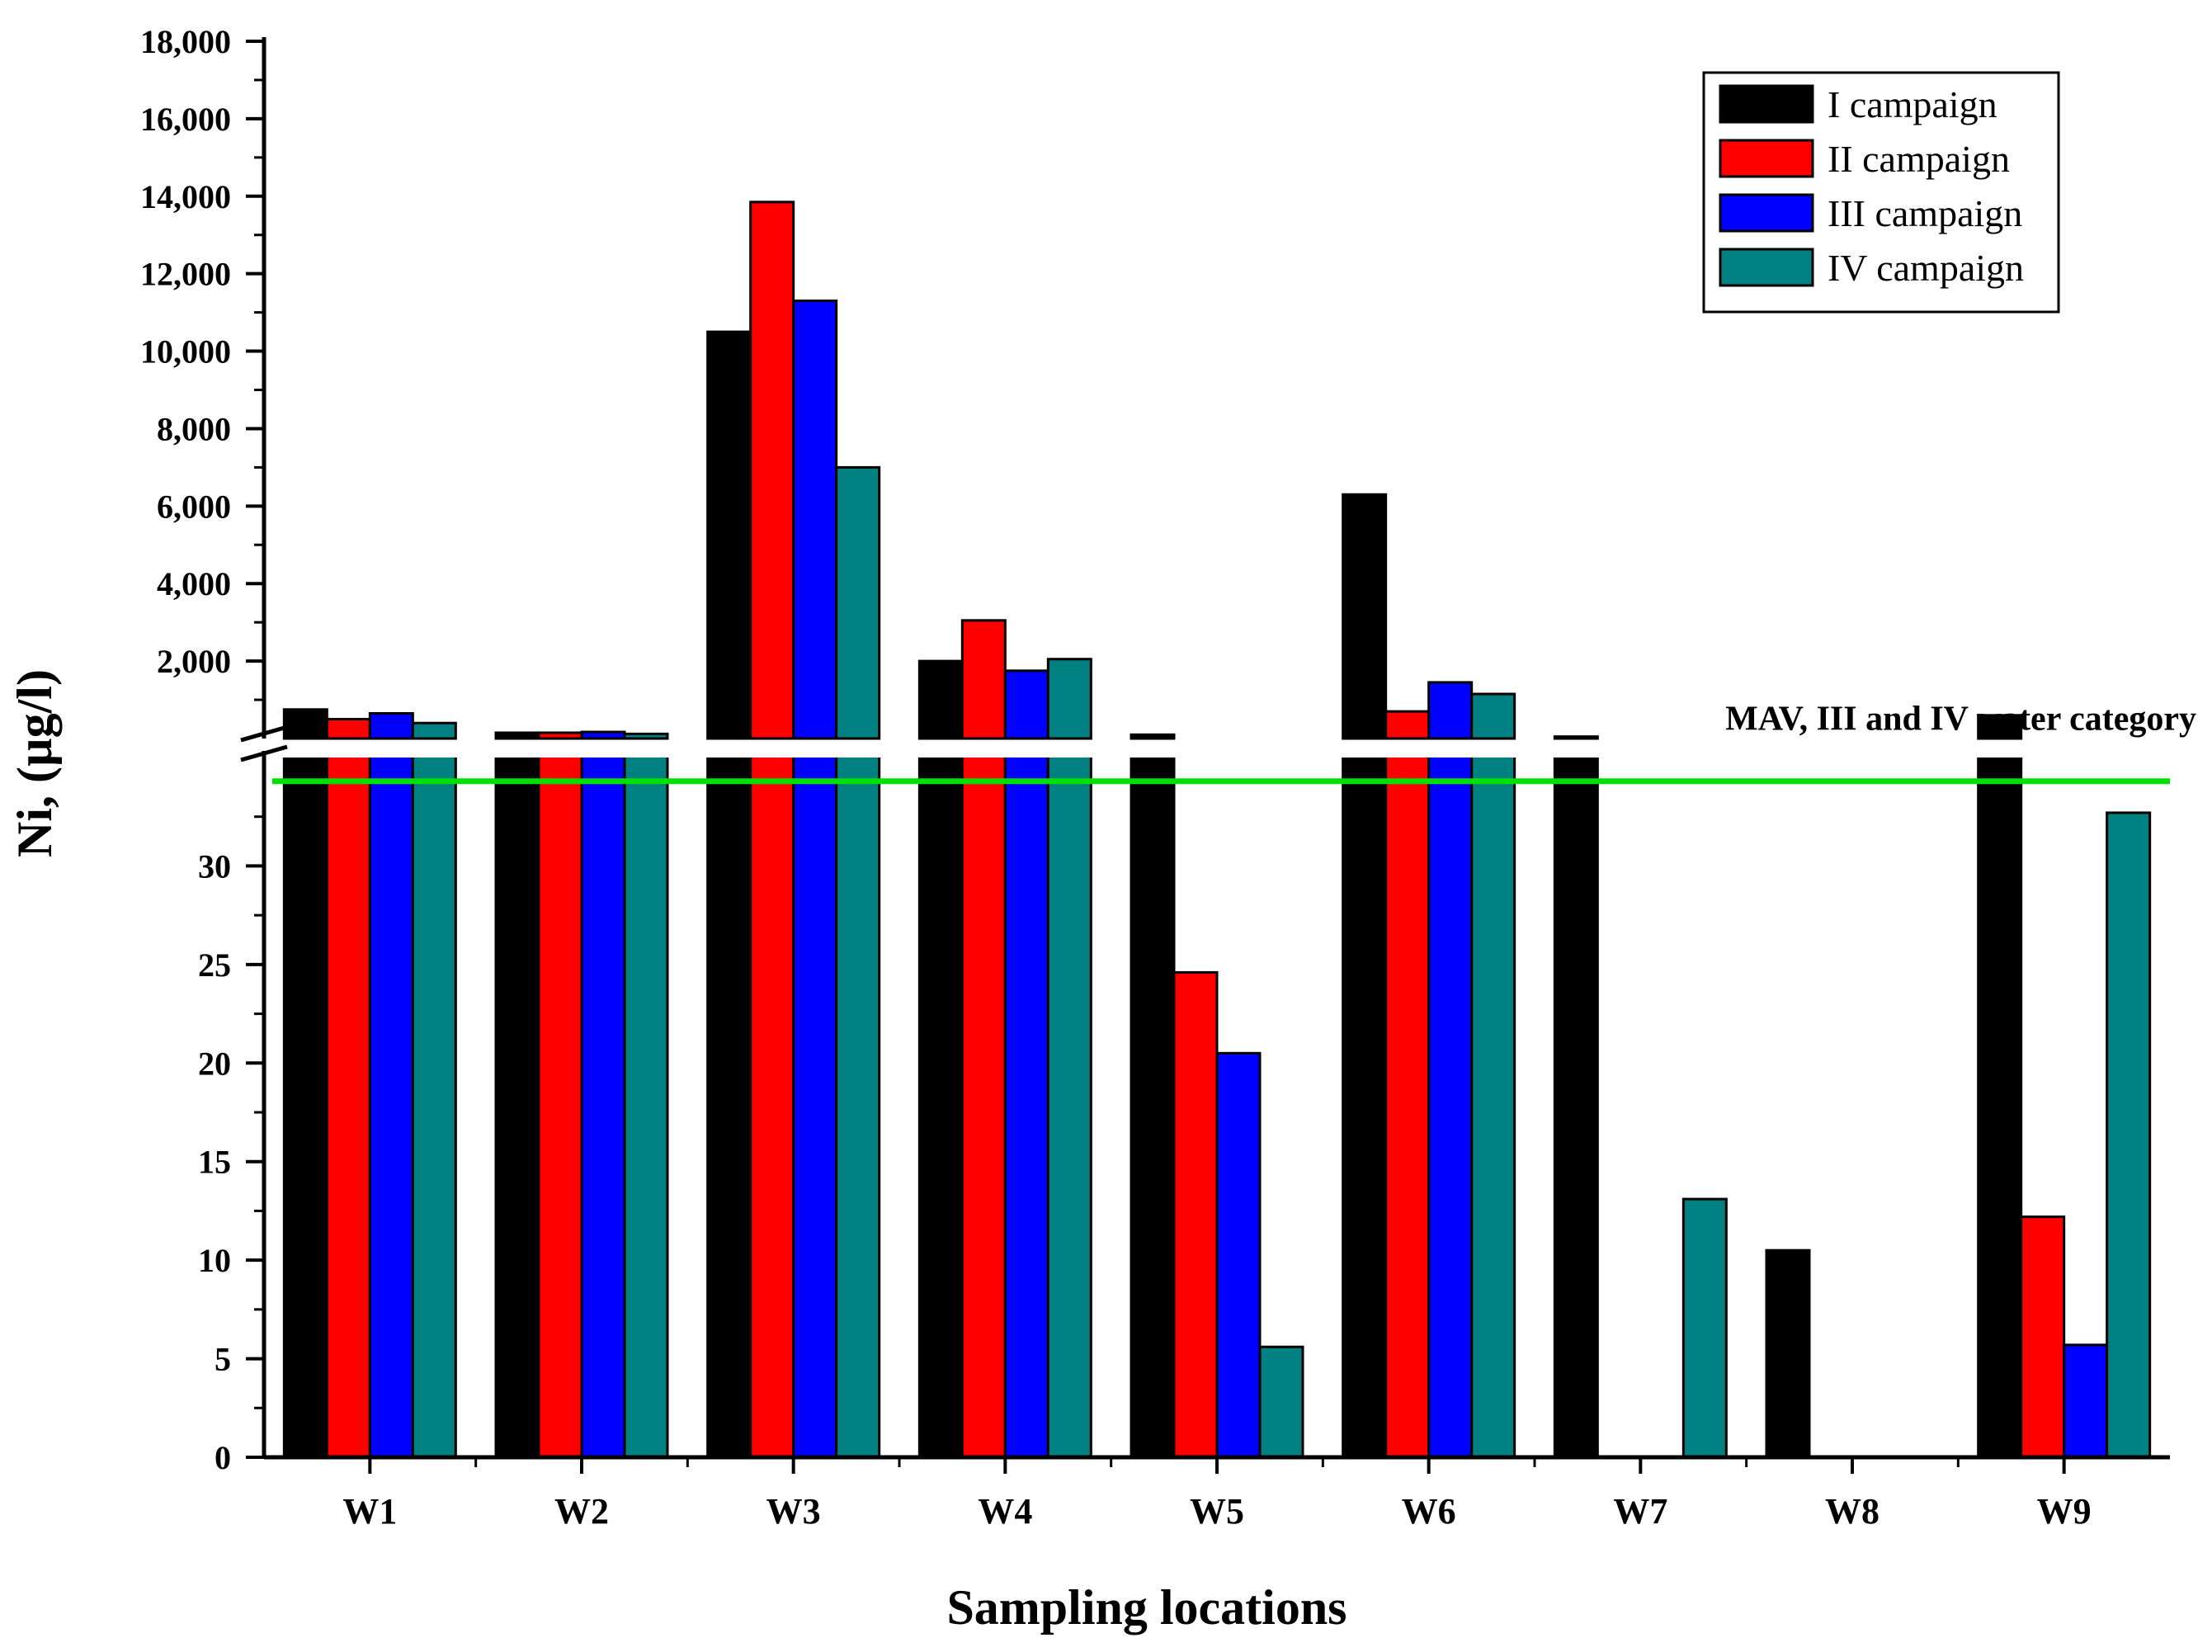 This screenshot has width=2212, height=1652. What do you see at coordinates (1640, 1512) in the screenshot?
I see `x-tick-label-w7: W7` at bounding box center [1640, 1512].